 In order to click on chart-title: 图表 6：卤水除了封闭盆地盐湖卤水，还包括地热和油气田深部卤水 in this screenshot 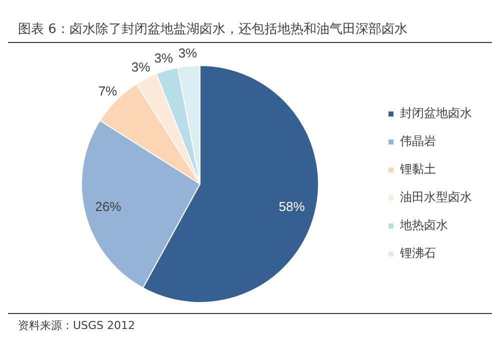, I will do `click(250, 25)`.